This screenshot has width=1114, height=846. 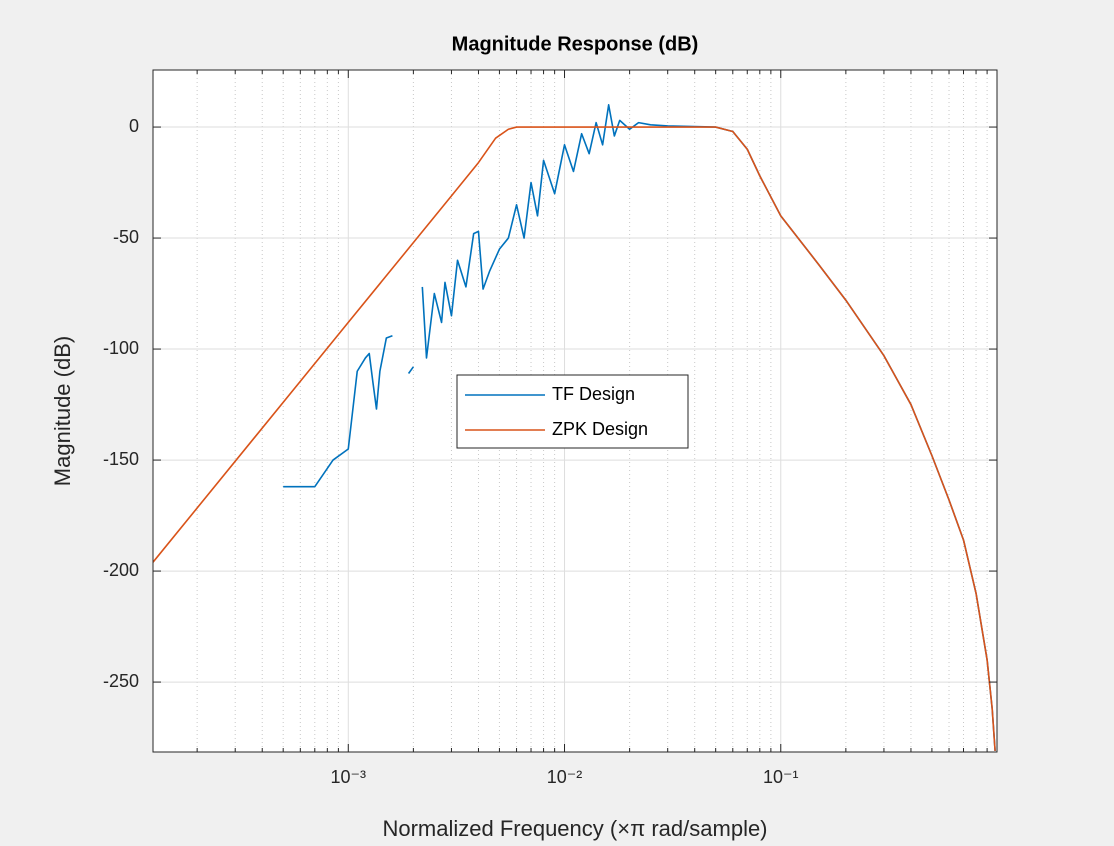 What do you see at coordinates (62, 411) in the screenshot?
I see `y-axis-label: Magnitude (dB)` at bounding box center [62, 411].